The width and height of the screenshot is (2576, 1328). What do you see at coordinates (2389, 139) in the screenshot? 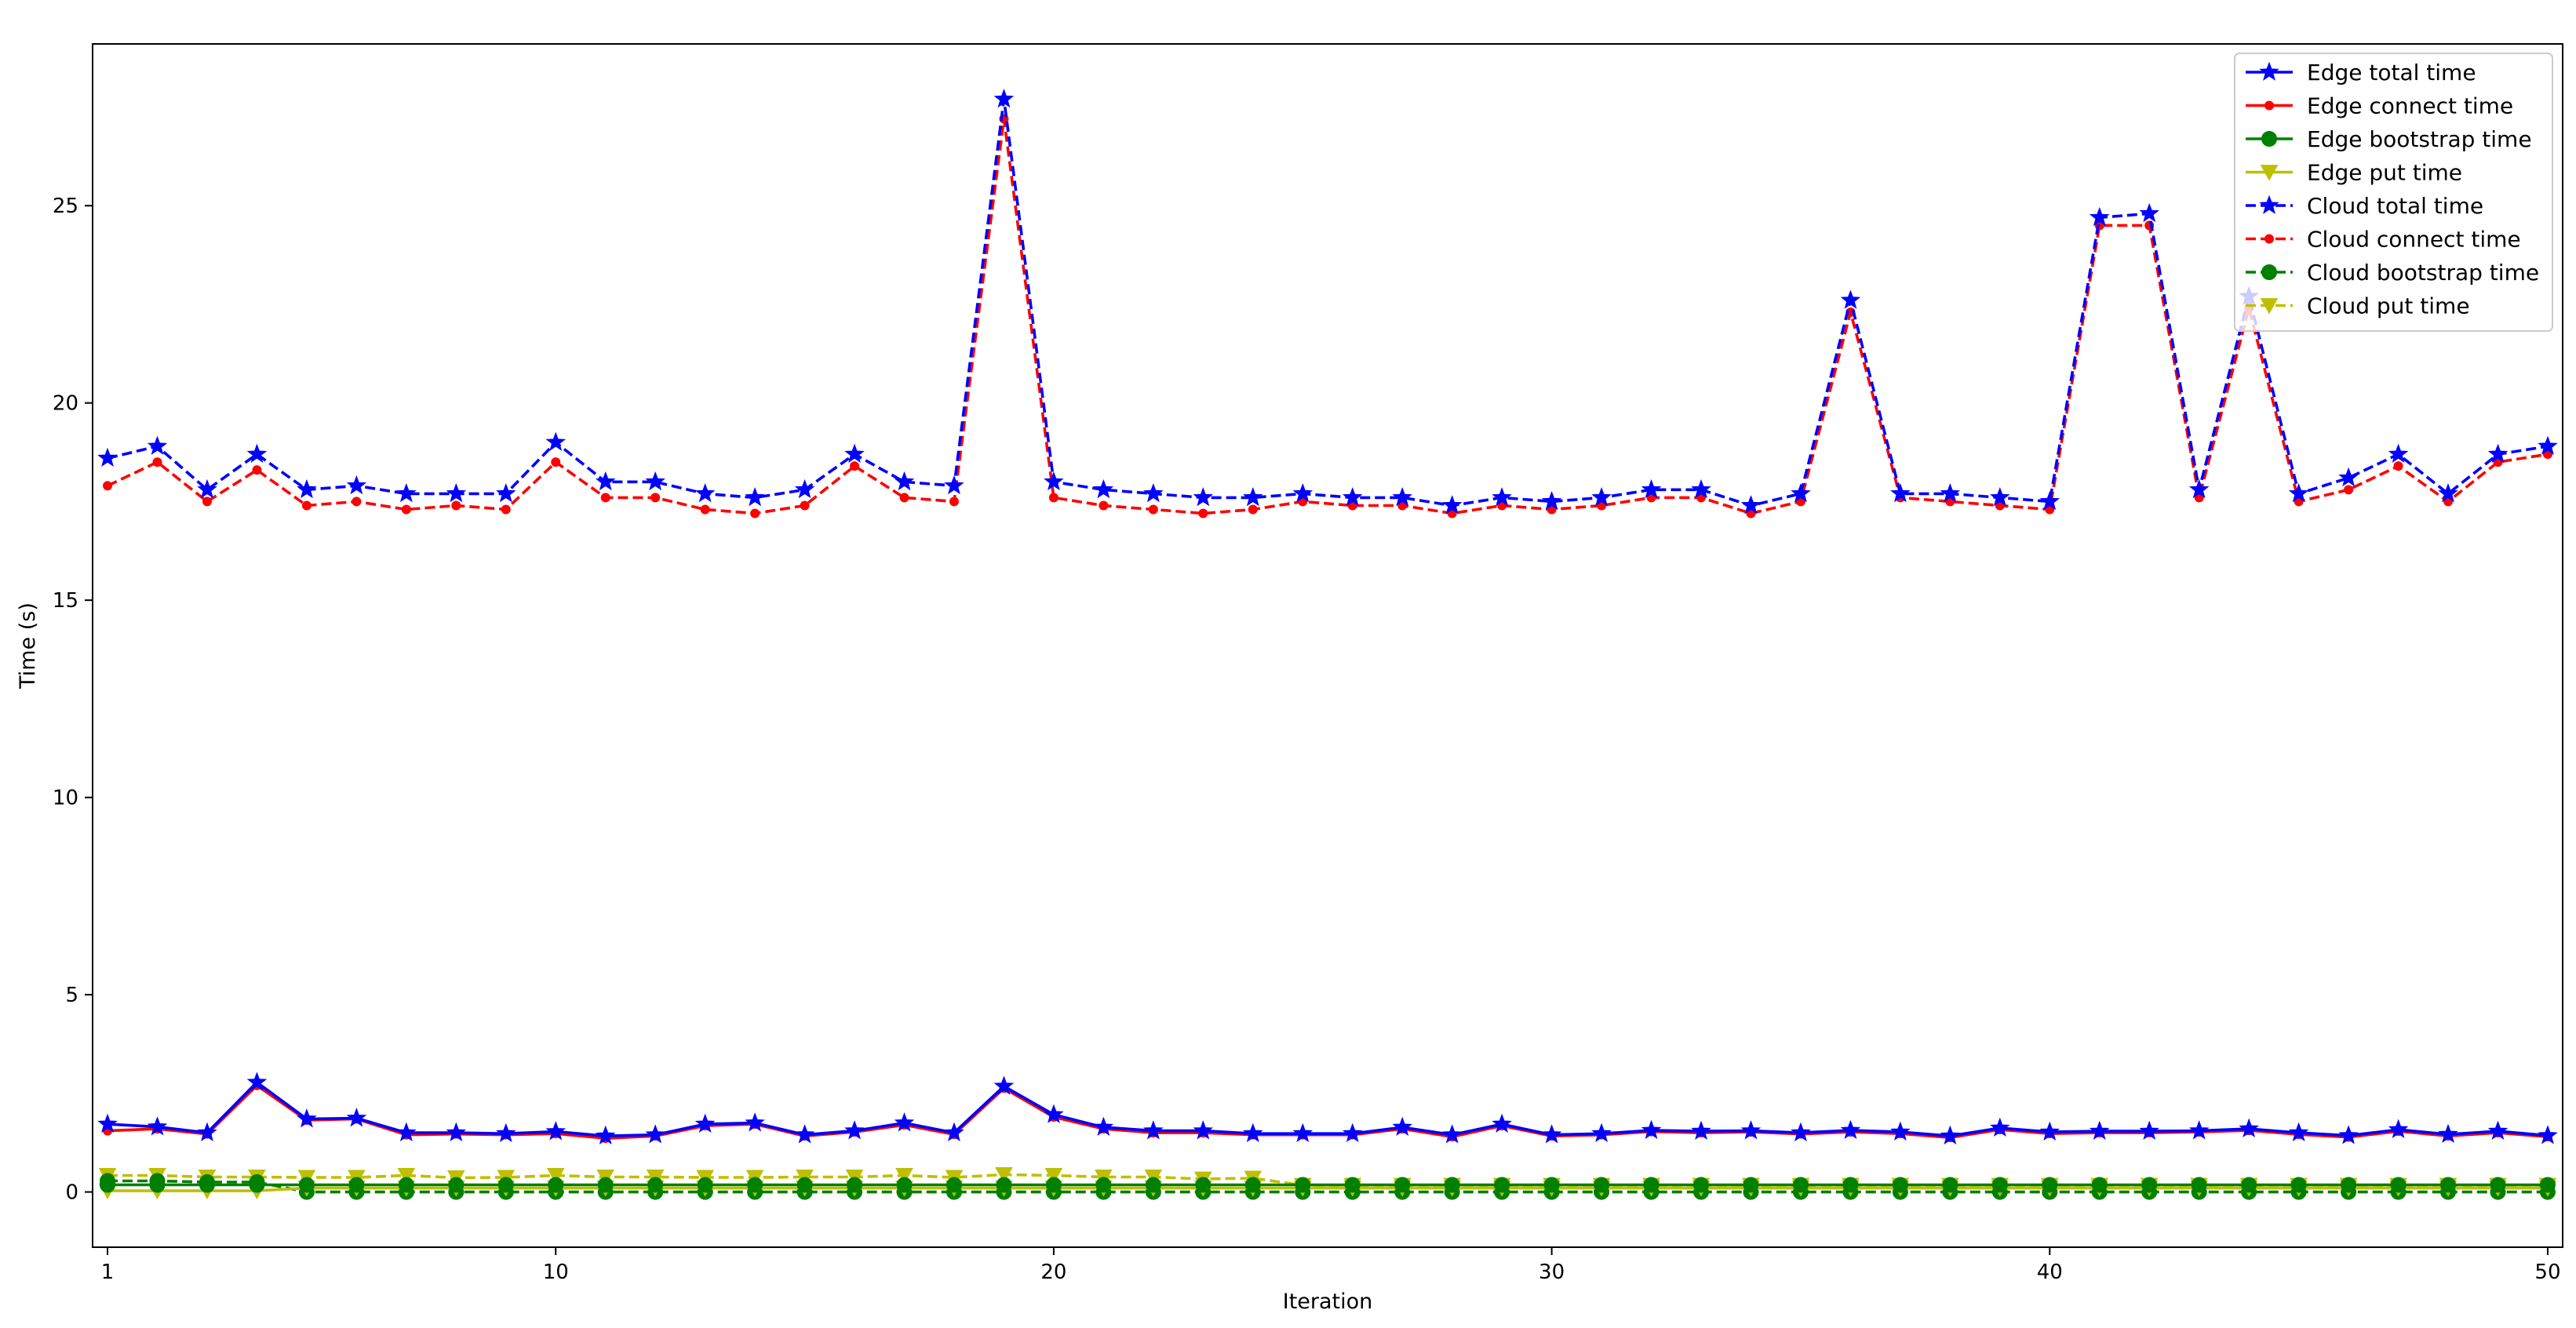
I see `legend-item: Edge bootstrap time` at bounding box center [2389, 139].